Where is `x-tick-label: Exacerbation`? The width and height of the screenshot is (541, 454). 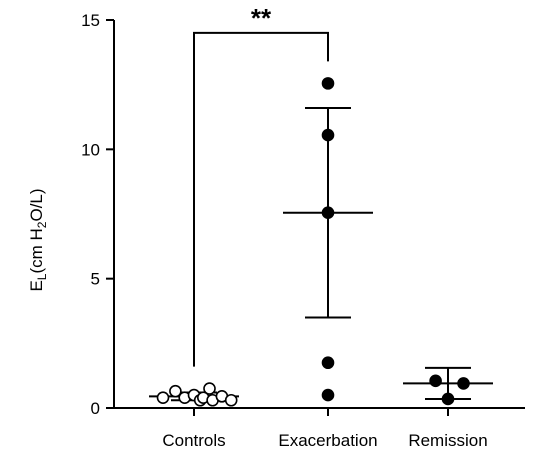 x-tick-label: Exacerbation is located at coordinates (327, 440).